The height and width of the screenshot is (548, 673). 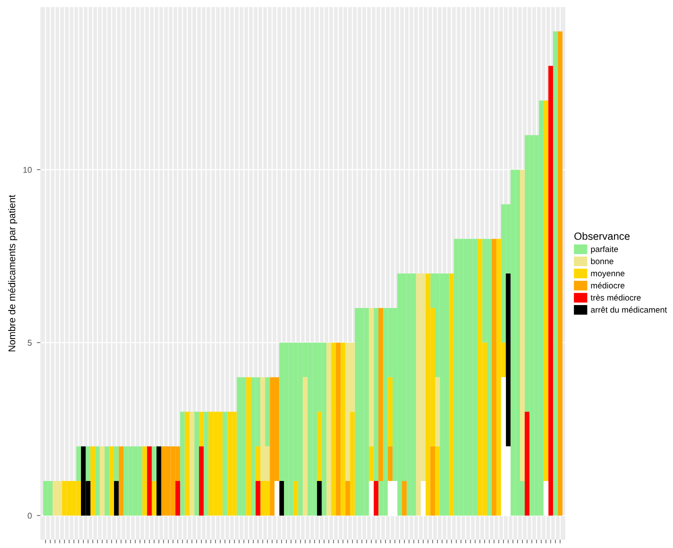 What do you see at coordinates (628, 309) in the screenshot?
I see `legend-label: arrêt du médicament` at bounding box center [628, 309].